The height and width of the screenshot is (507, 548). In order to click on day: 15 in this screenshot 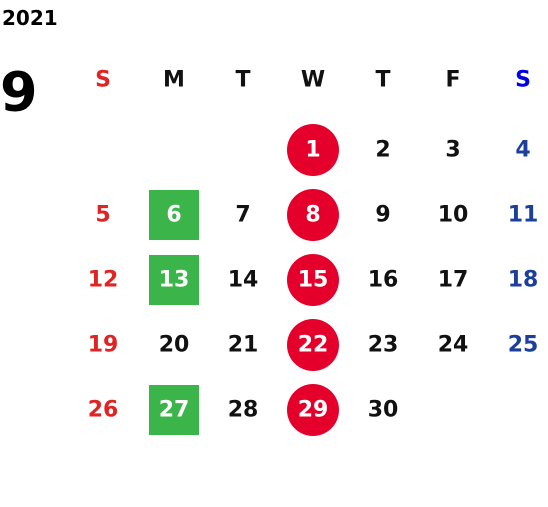, I will do `click(313, 280)`.